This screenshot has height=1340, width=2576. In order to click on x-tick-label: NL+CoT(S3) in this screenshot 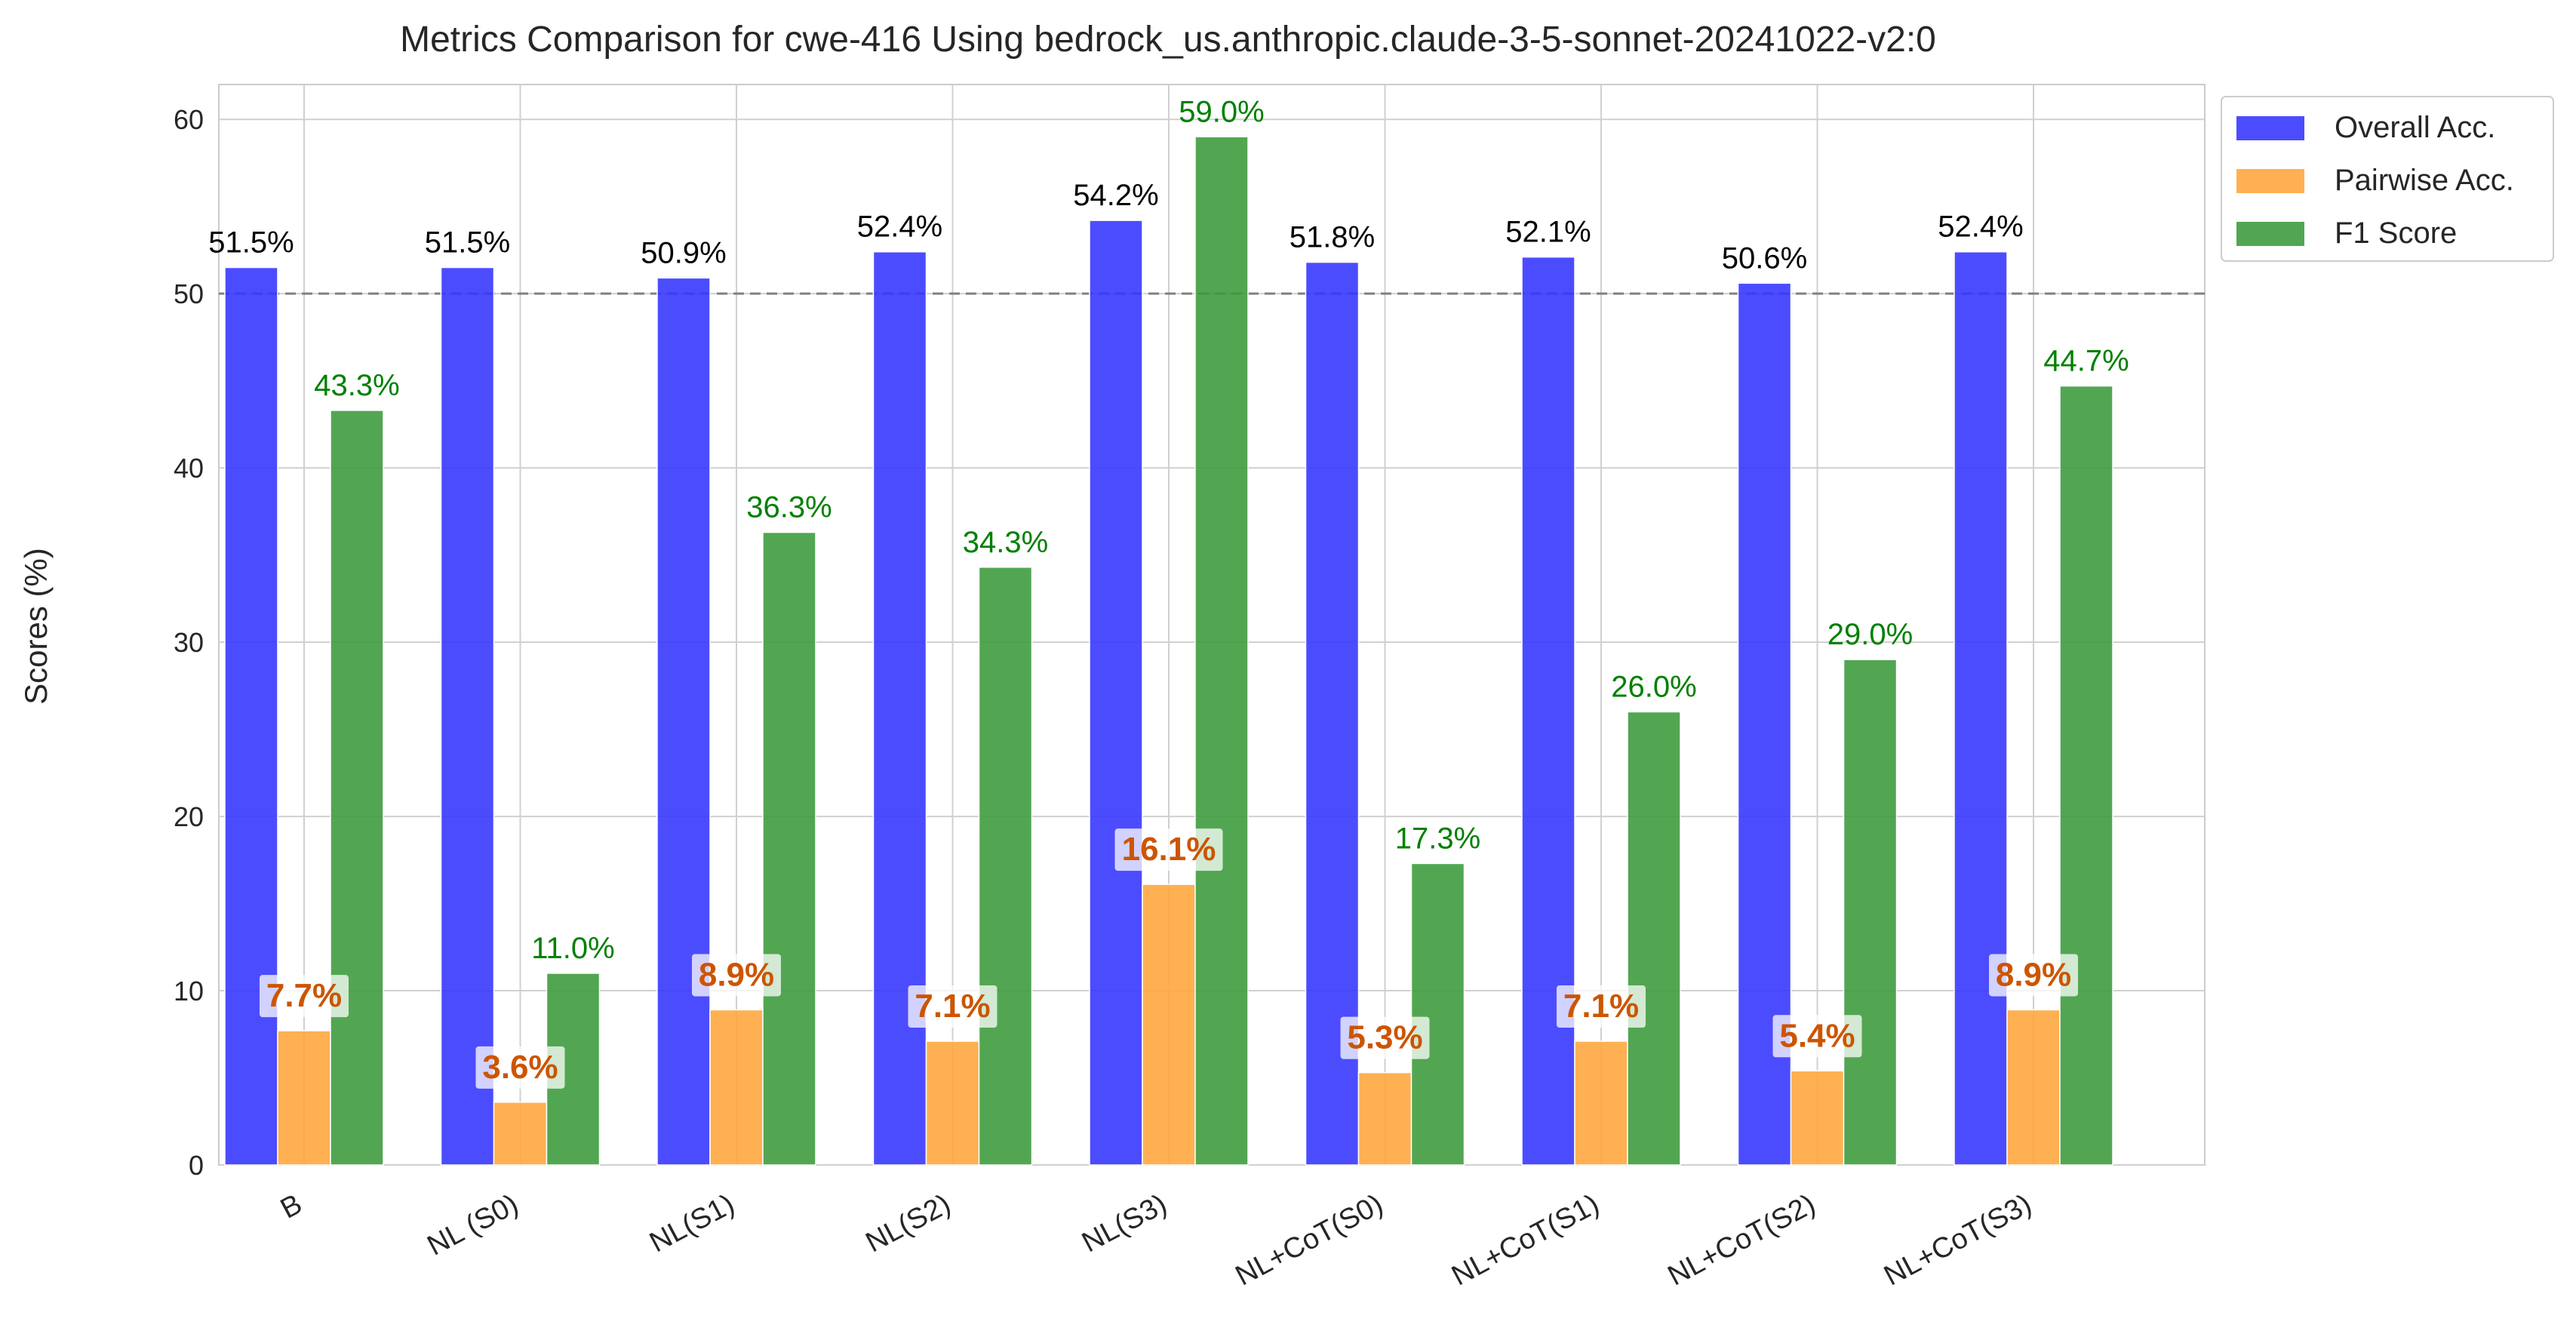, I will do `click(1958, 1240)`.